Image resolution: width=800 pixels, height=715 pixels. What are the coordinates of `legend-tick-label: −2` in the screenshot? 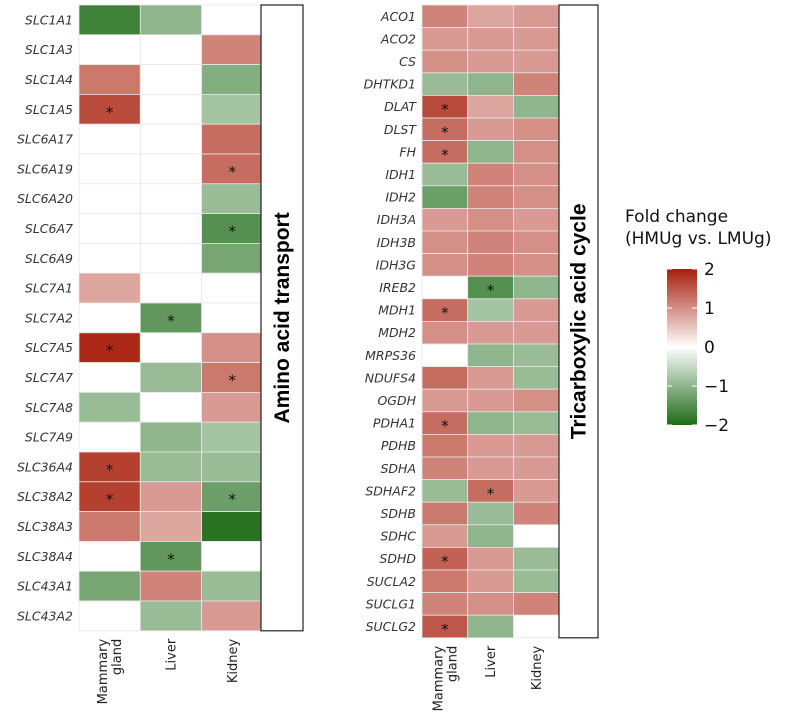 It's located at (716, 426).